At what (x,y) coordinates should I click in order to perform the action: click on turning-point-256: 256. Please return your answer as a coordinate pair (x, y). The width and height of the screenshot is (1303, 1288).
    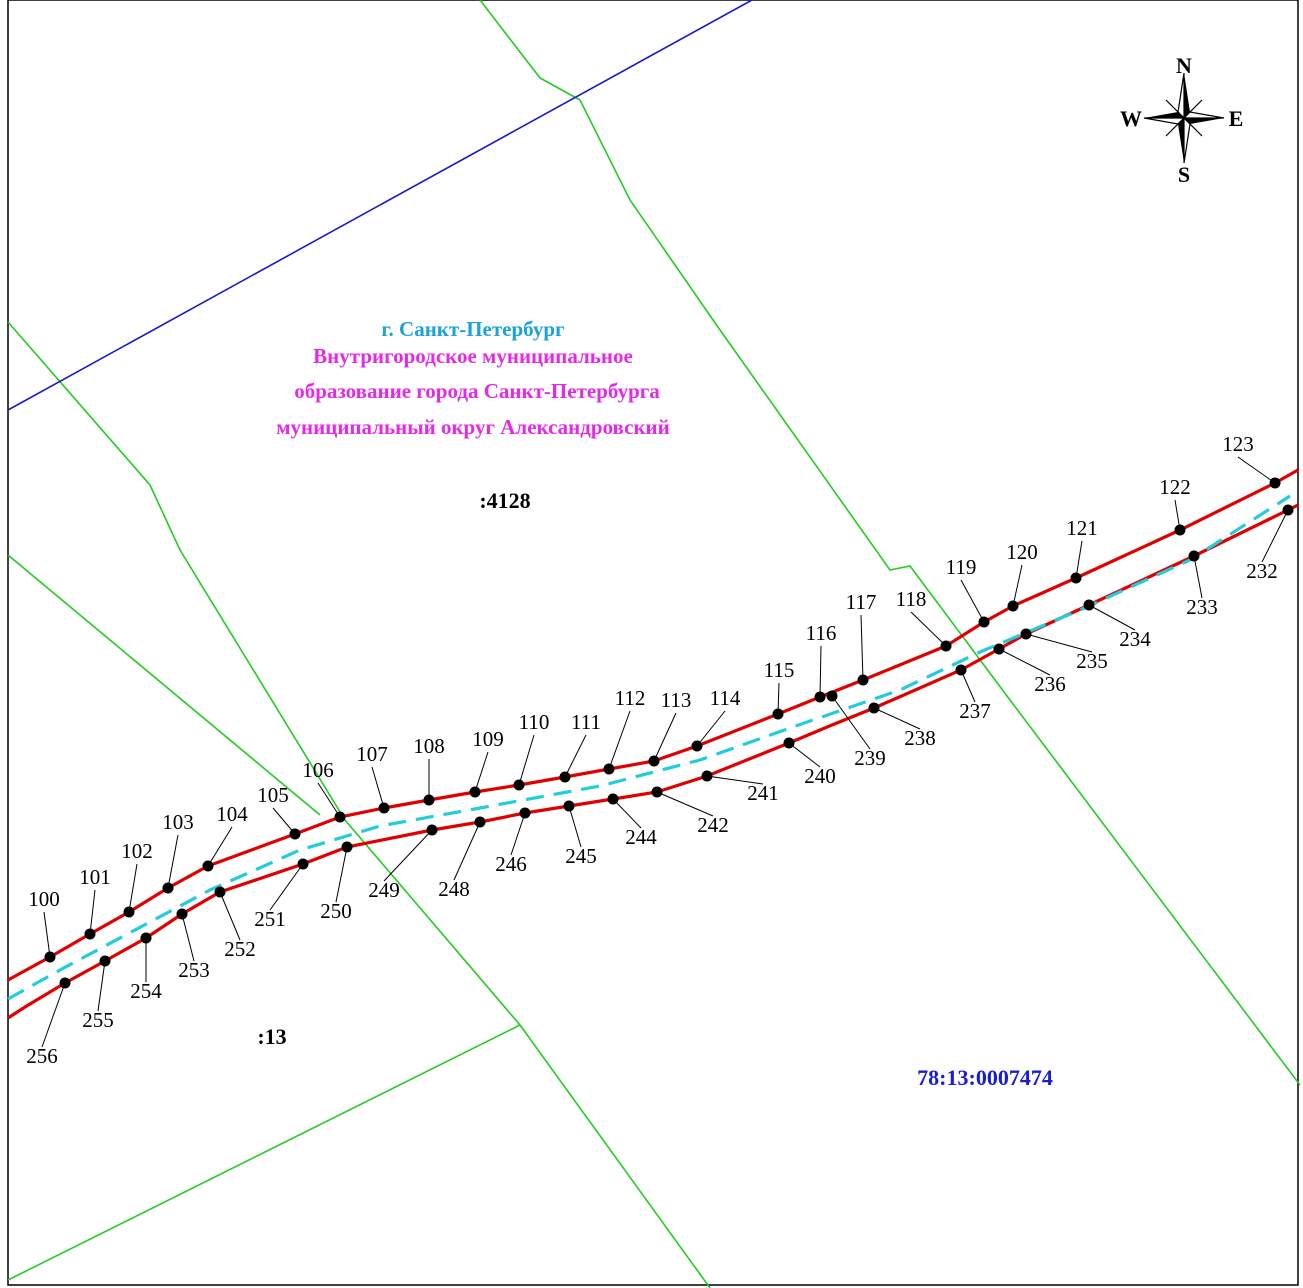
    Looking at the image, I should click on (48, 1022).